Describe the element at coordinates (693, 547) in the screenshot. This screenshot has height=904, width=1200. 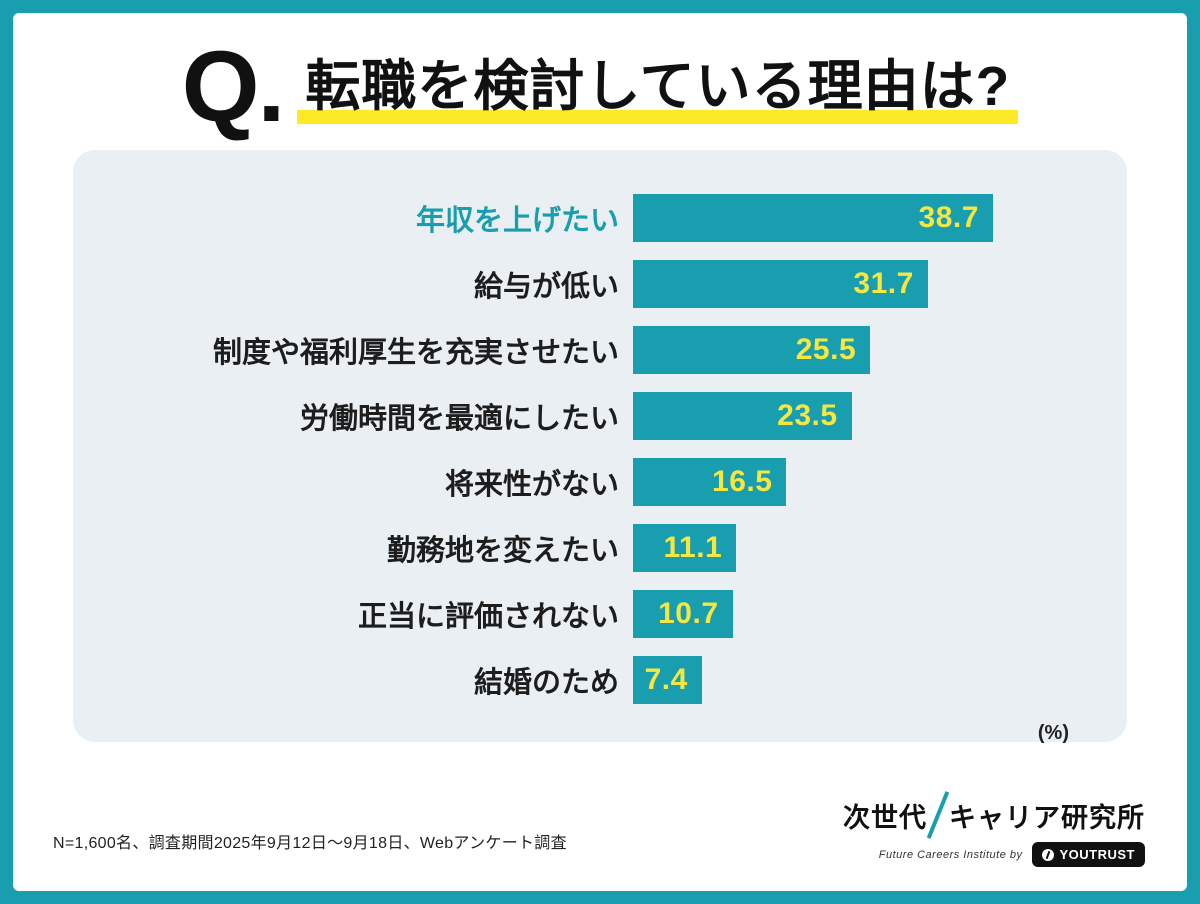
I see `bar-value-label: 11.1` at that location.